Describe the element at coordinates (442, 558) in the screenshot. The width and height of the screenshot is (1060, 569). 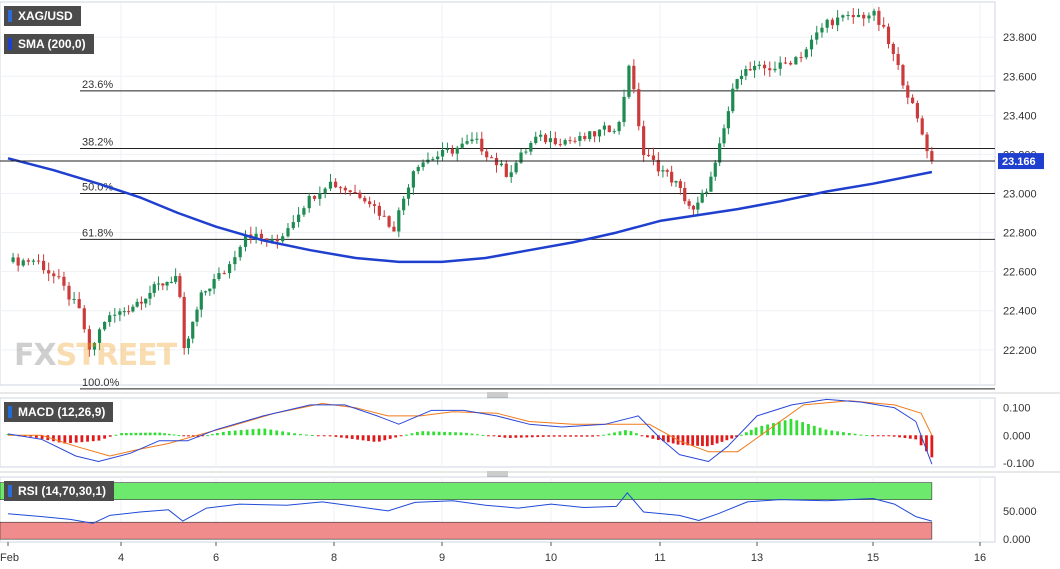
I see `time-axis-tick: 9` at that location.